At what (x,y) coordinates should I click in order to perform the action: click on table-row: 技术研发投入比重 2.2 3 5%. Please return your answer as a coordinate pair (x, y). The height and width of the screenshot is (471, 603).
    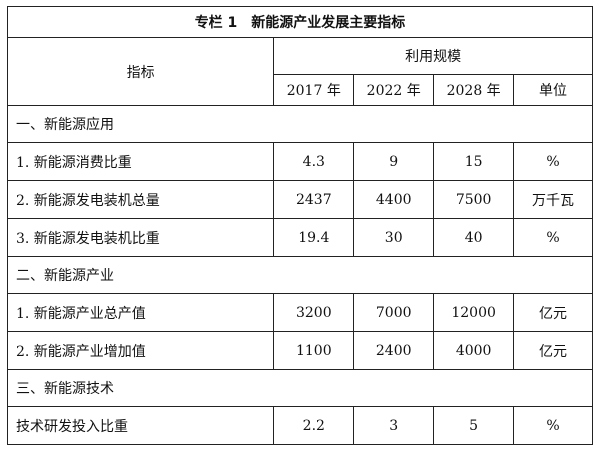
    Looking at the image, I should click on (299, 425).